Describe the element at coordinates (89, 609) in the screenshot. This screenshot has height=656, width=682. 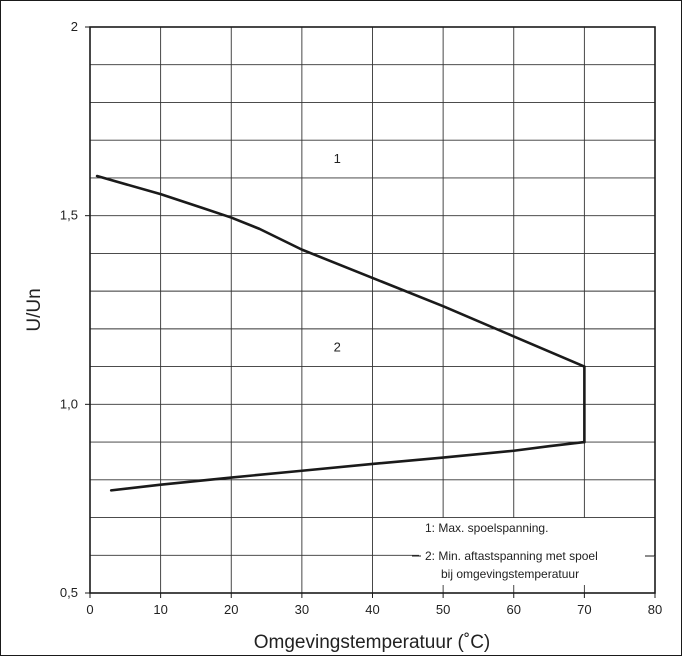
I see `x-tick-label: 0` at that location.